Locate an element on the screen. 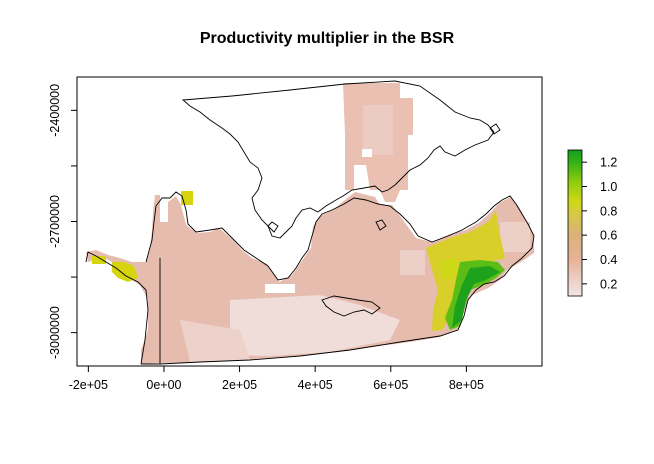 The image size is (654, 464). coastline-island-gotland is located at coordinates (351, 306).